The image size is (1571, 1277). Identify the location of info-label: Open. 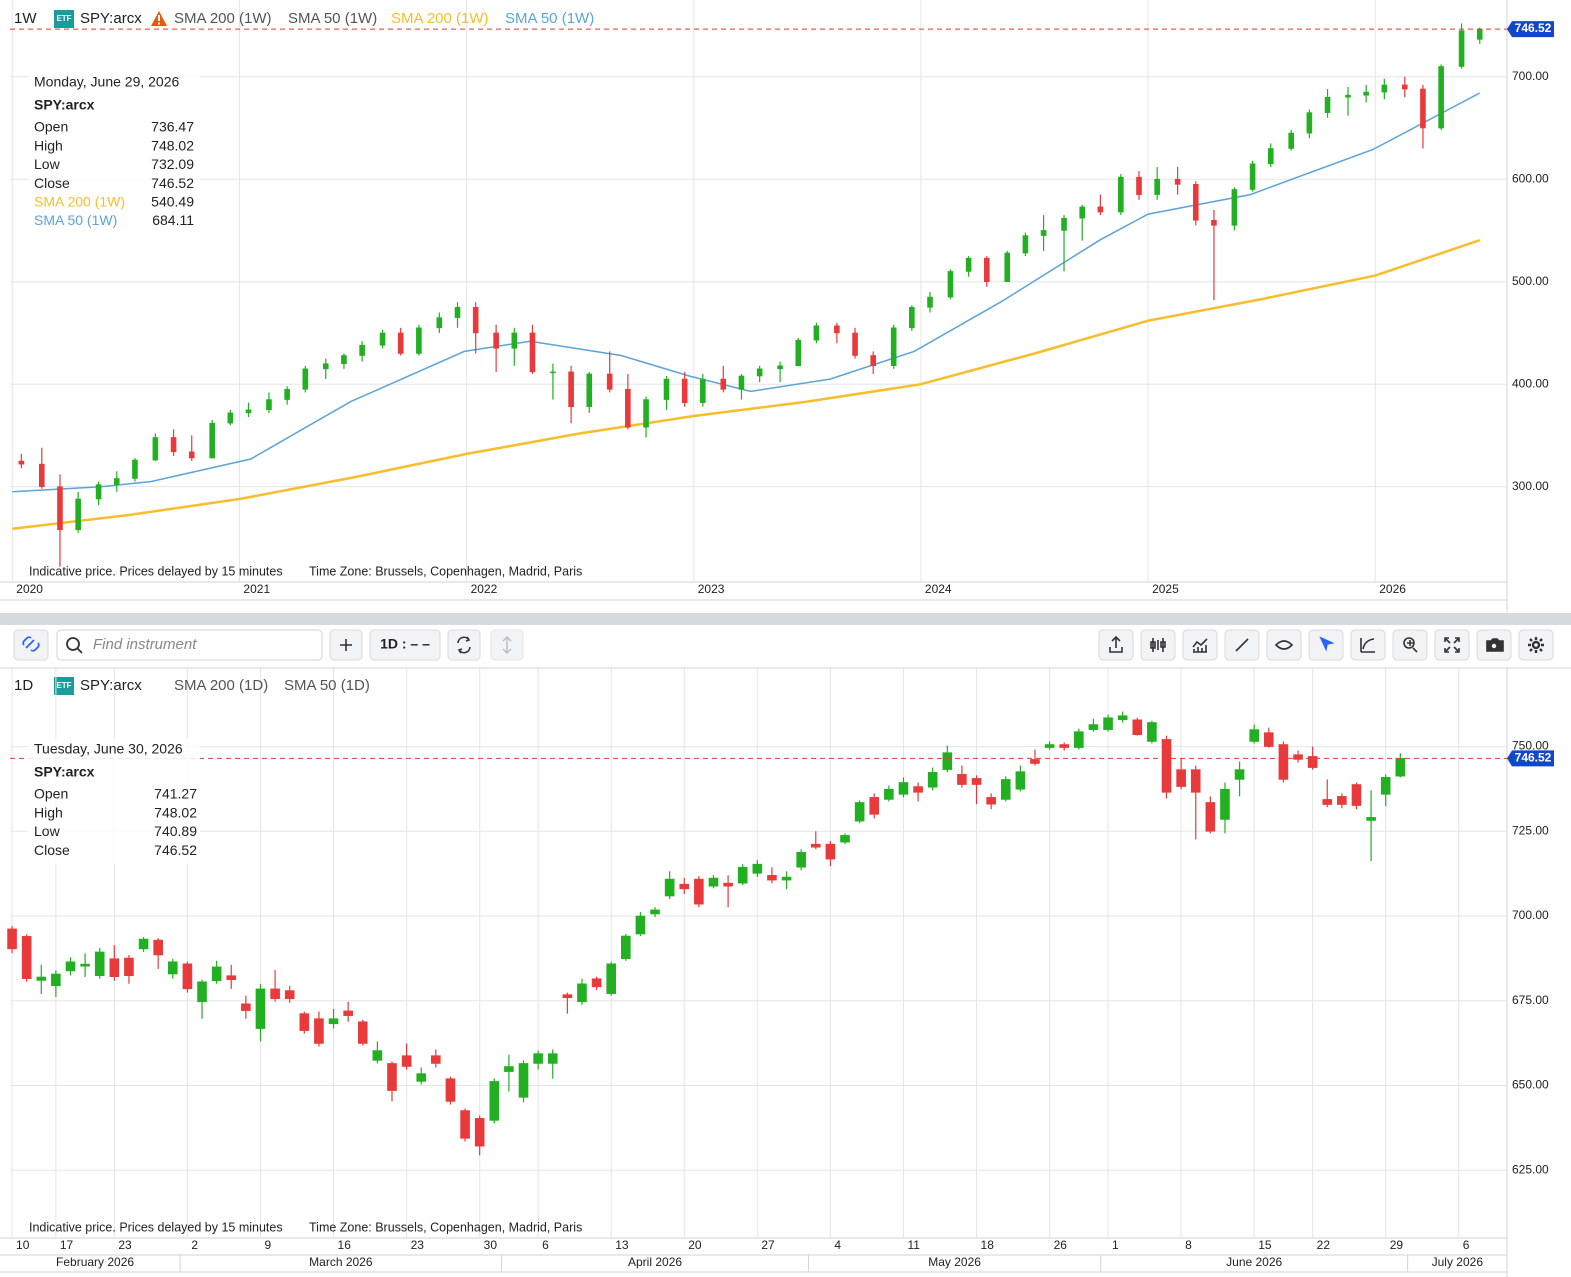
(51, 127).